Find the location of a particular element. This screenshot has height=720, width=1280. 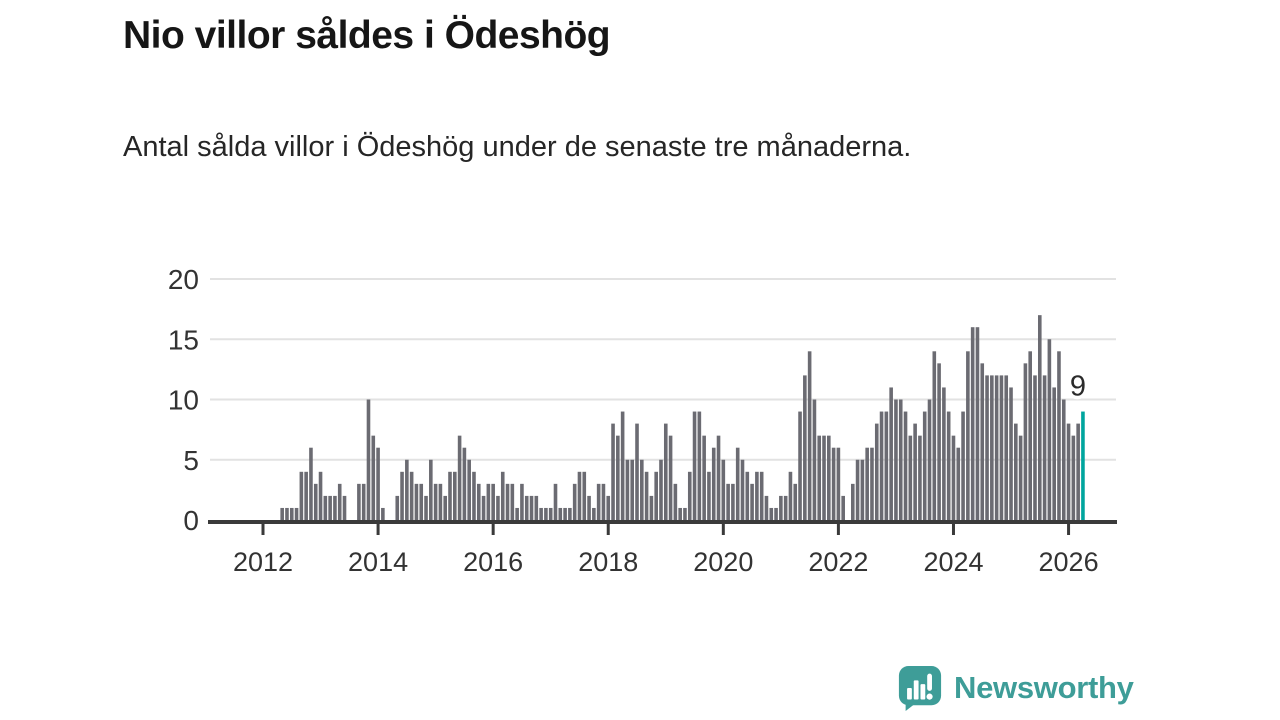

x-tick-label: 2024 is located at coordinates (953, 562).